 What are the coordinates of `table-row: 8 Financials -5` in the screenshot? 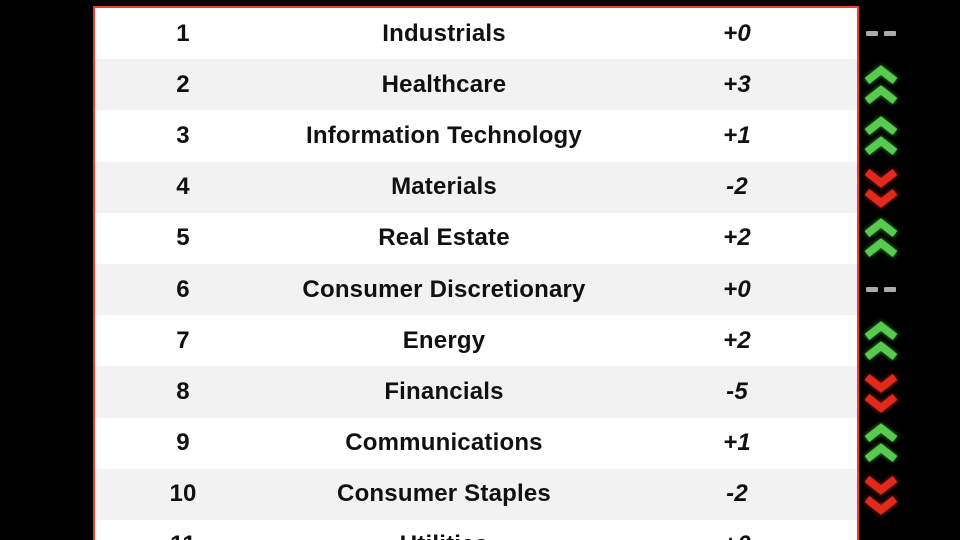 It's located at (476, 392).